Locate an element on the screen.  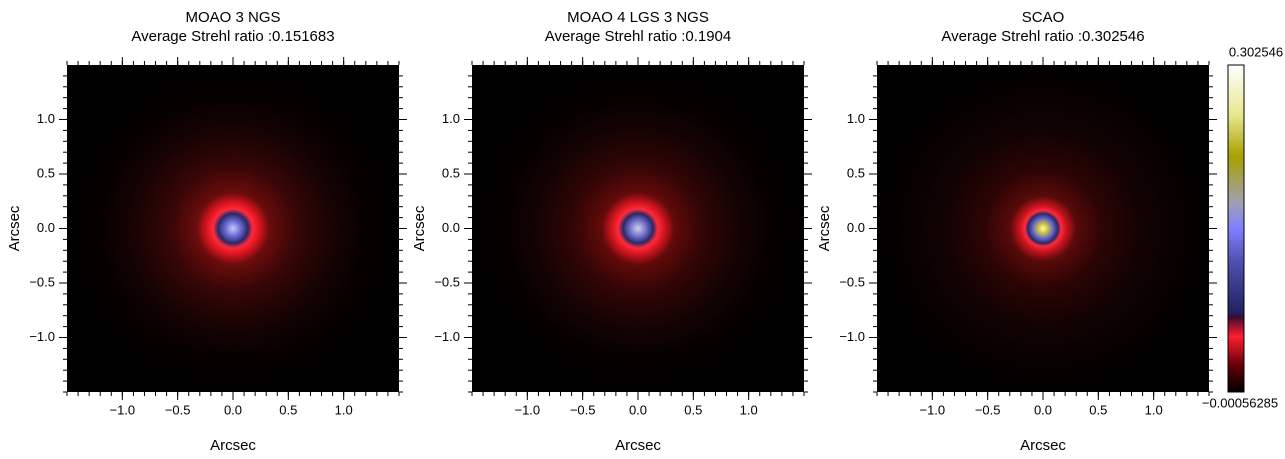
colorbar is located at coordinates (1236, 228).